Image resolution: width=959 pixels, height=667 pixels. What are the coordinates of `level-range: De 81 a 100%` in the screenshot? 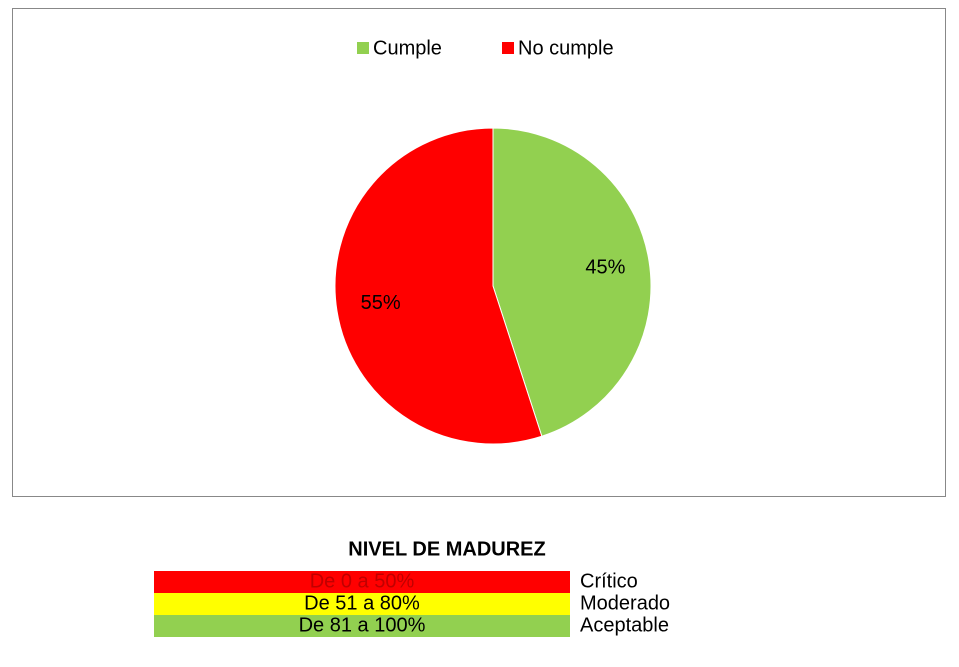 It's located at (362, 625).